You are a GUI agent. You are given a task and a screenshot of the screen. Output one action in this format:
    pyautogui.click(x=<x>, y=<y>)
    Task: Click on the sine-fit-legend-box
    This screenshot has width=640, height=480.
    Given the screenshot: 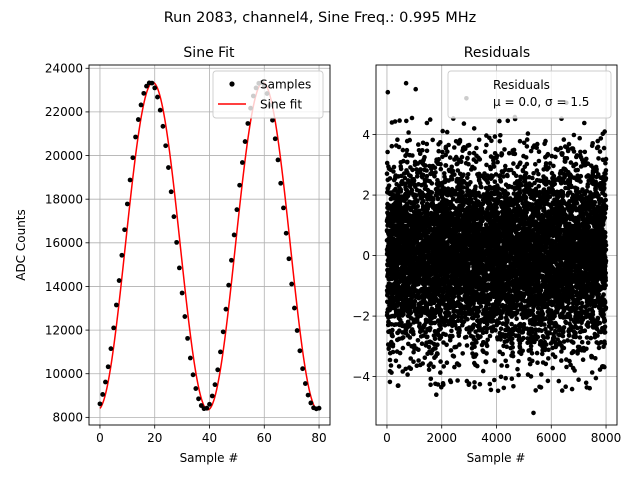 What is the action you would take?
    pyautogui.click(x=268, y=94)
    